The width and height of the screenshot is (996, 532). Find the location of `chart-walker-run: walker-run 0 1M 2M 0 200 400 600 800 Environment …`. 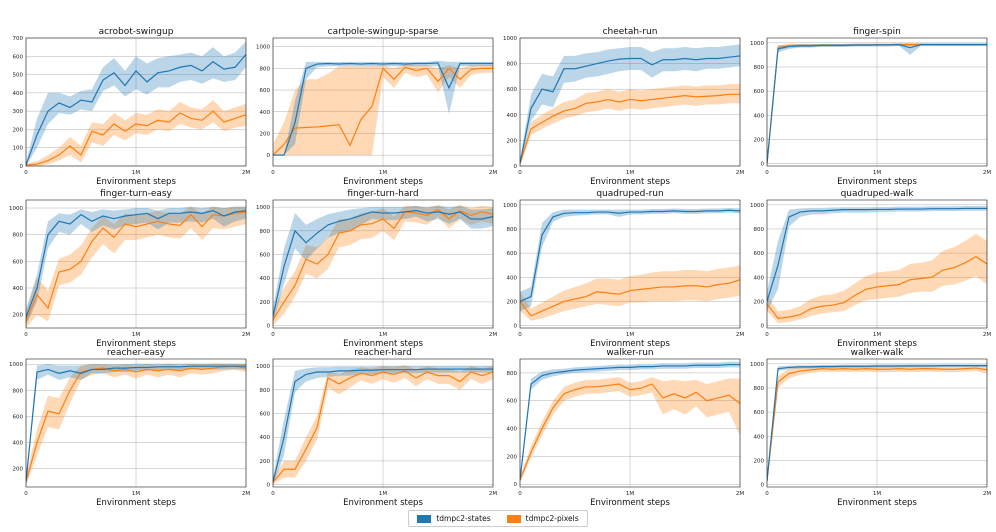

chart-walker-run: walker-run 0 1M 2M 0 200 400 600 800 Environment … is located at coordinates (626, 428).